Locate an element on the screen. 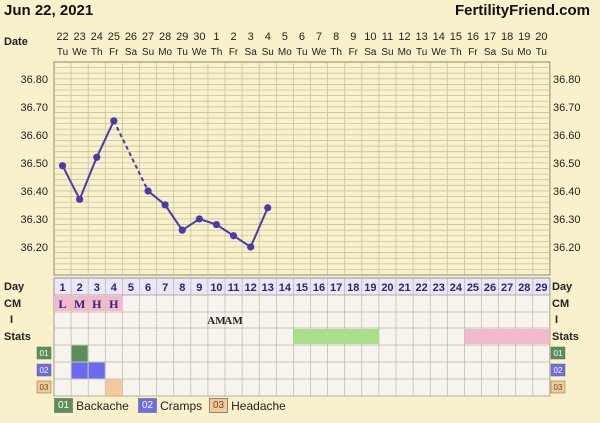 The height and width of the screenshot is (423, 600). i-row-label: I is located at coordinates (11, 320).